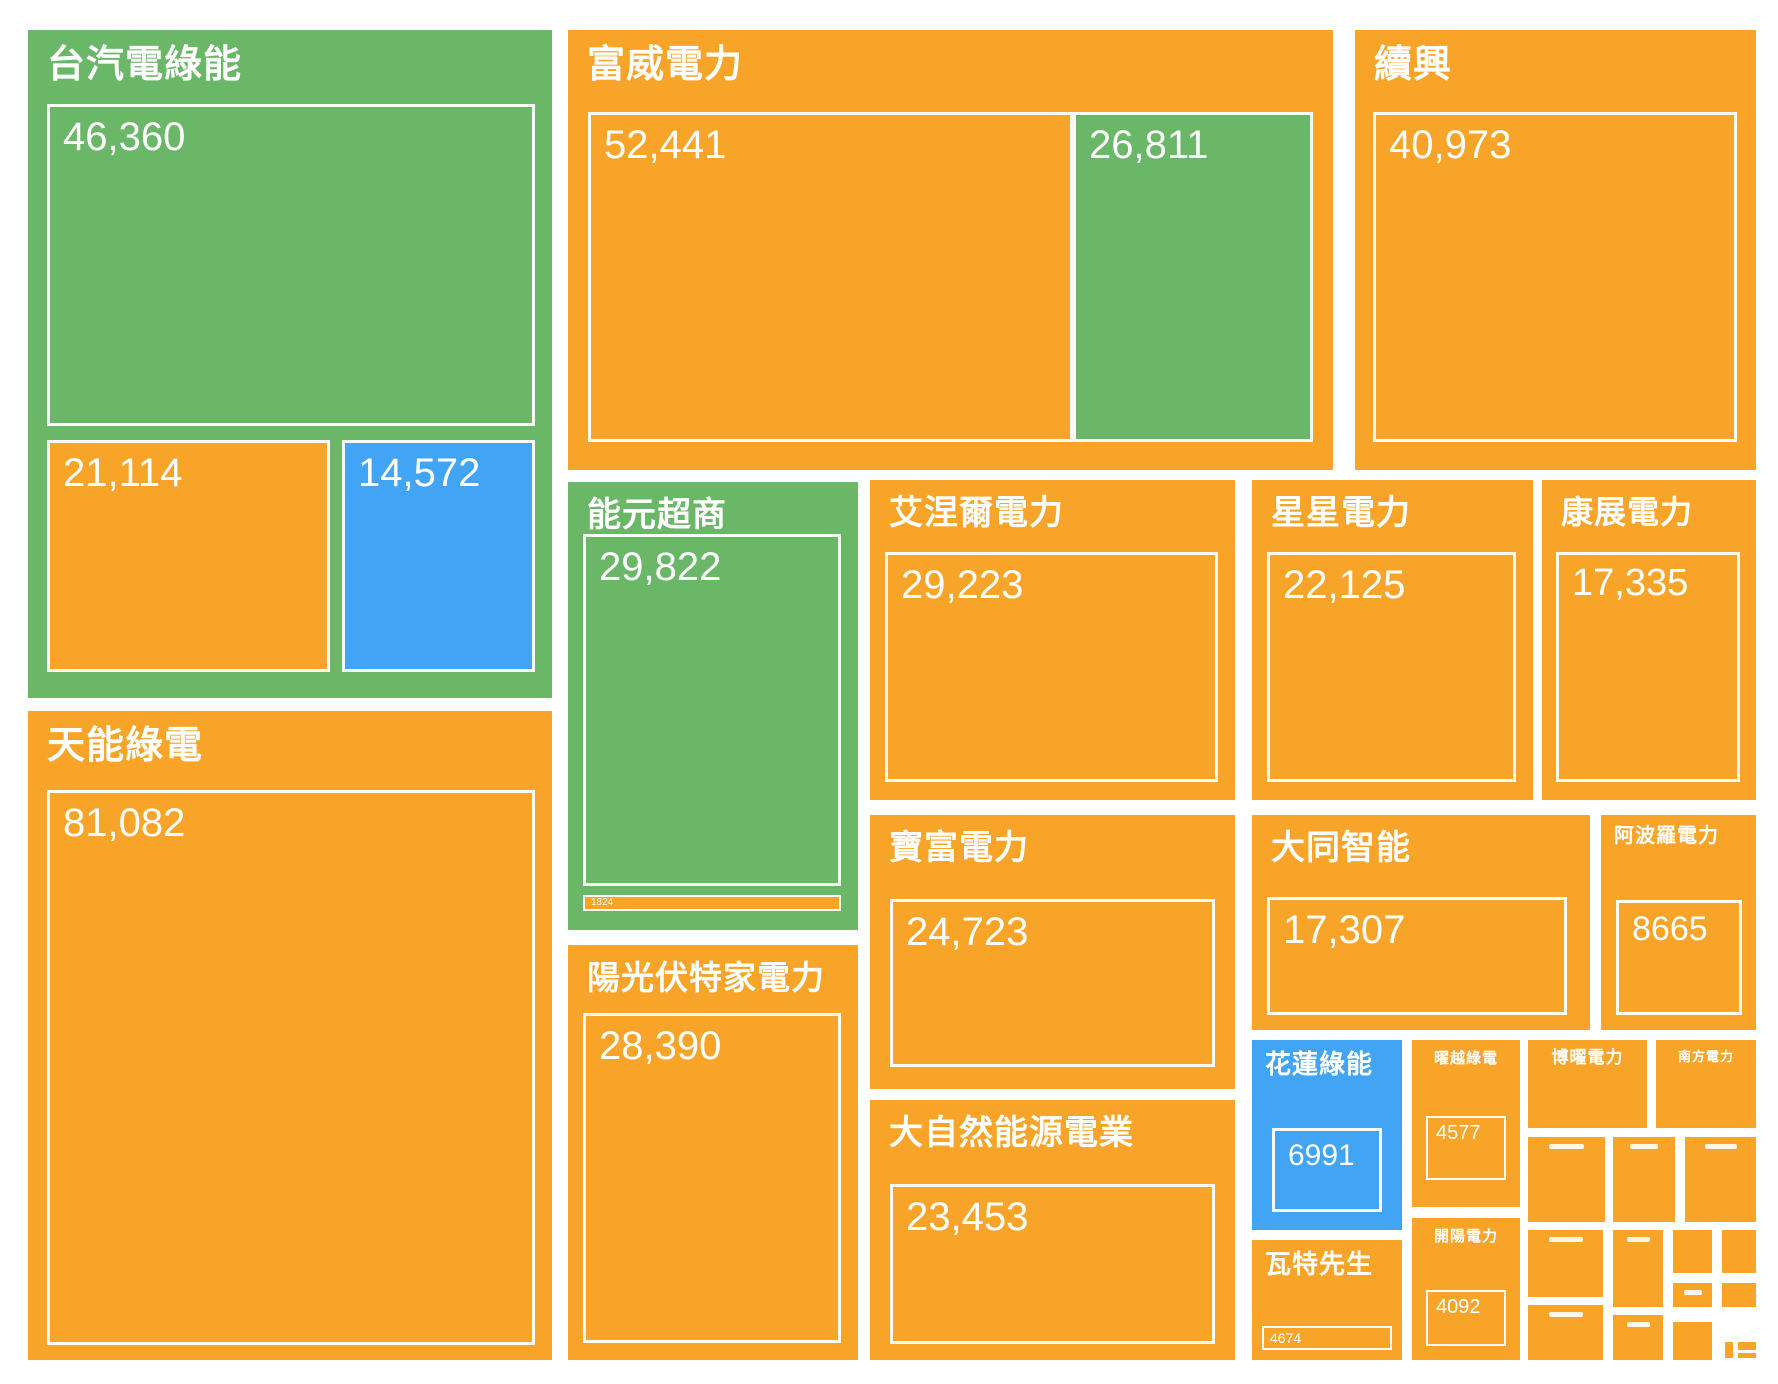 Image resolution: width=1778 pixels, height=1384 pixels. What do you see at coordinates (1555, 277) in the screenshot?
I see `treemap-cell: 40,973` at bounding box center [1555, 277].